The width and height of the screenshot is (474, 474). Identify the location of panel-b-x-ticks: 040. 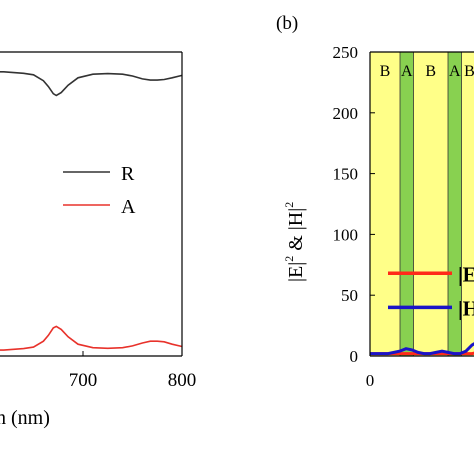
(370, 370).